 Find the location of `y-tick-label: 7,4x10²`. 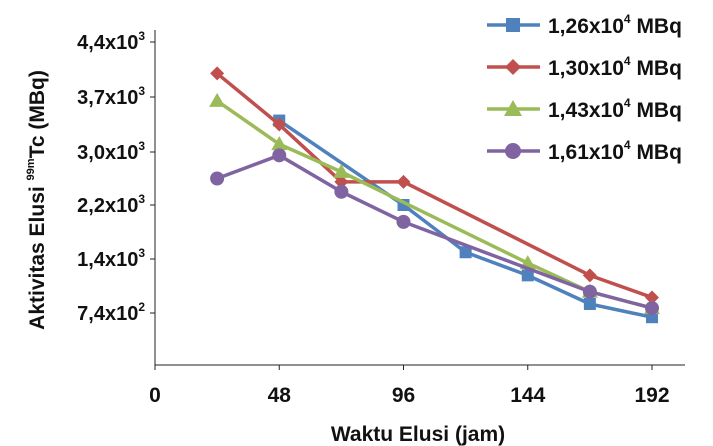

y-tick-label: 7,4x10² is located at coordinates (111, 312).